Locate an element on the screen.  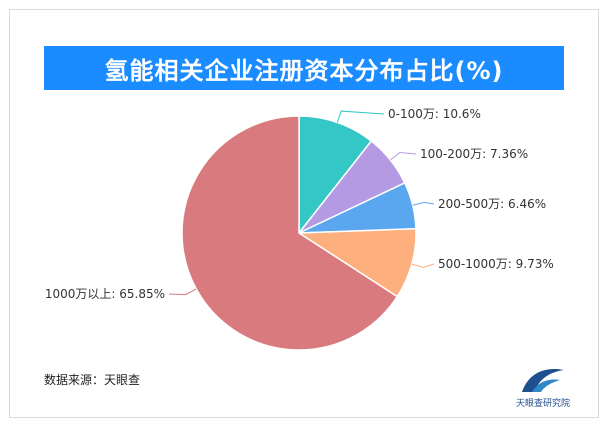
slice-label: 500-1000万: 9.73% is located at coordinates (496, 264).